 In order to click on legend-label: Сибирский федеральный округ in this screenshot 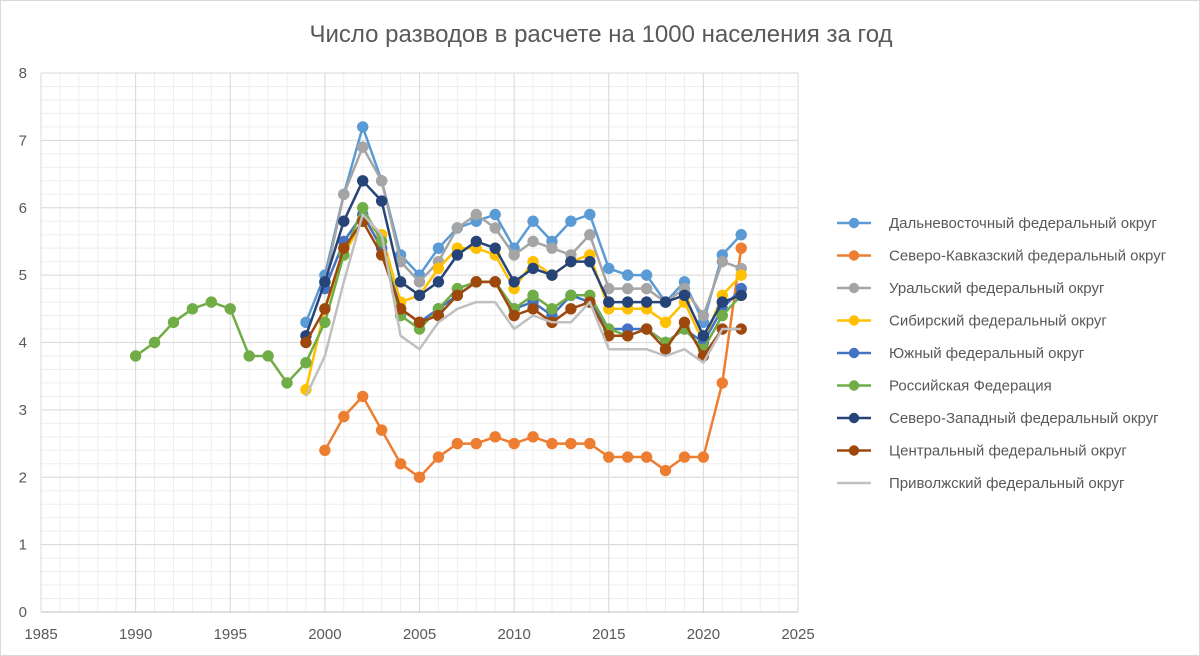, I will do `click(998, 321)`.